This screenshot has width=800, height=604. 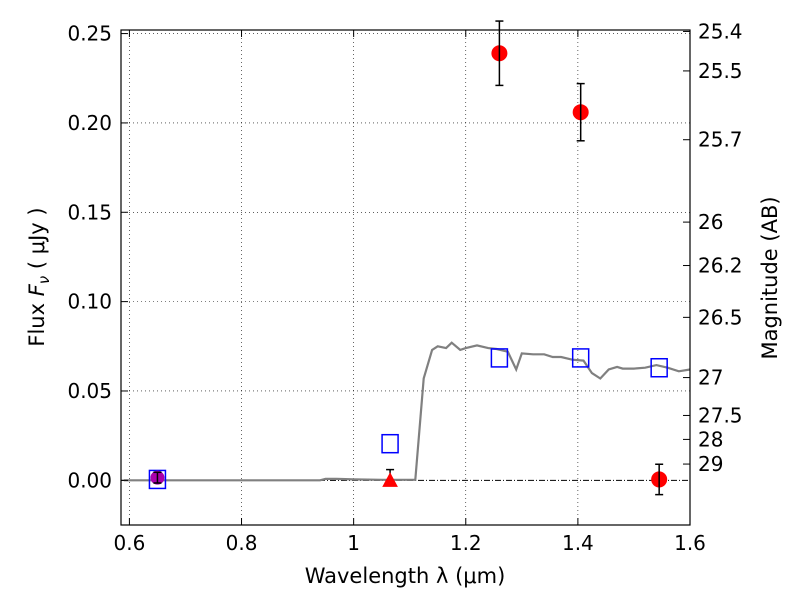 I want to click on y-axis-label-units: ( μJy ), so click(x=37, y=241).